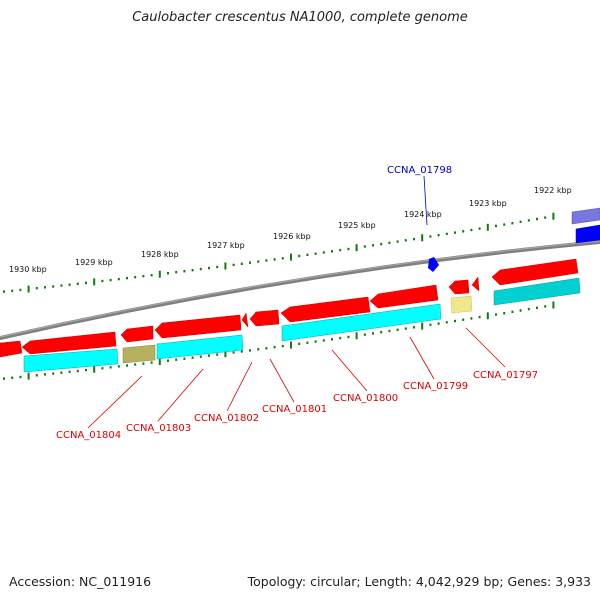 The image size is (600, 600). Describe the element at coordinates (435, 386) in the screenshot. I see `gene-label: CCNA_01799` at that location.